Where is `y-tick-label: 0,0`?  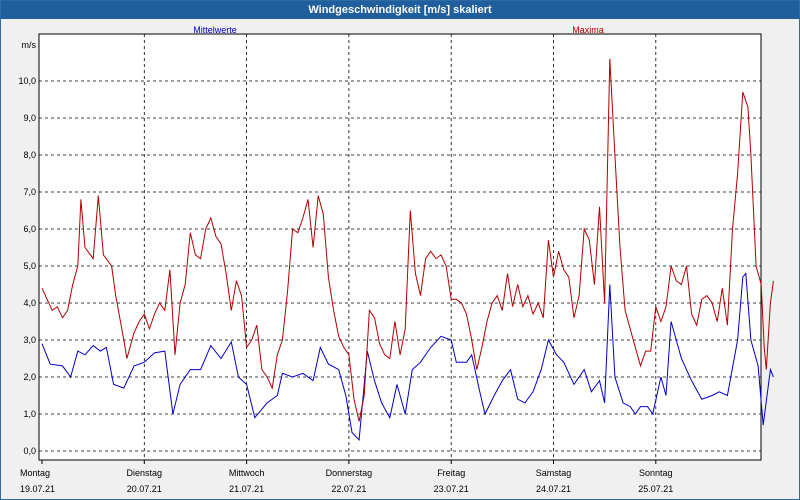 y-tick-label: 0,0 is located at coordinates (29, 451).